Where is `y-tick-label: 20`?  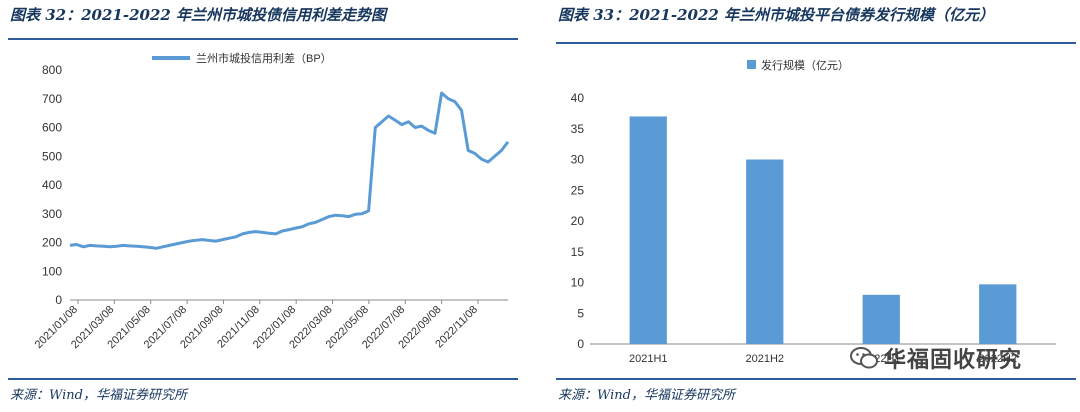
y-tick-label: 20 is located at coordinates (578, 221).